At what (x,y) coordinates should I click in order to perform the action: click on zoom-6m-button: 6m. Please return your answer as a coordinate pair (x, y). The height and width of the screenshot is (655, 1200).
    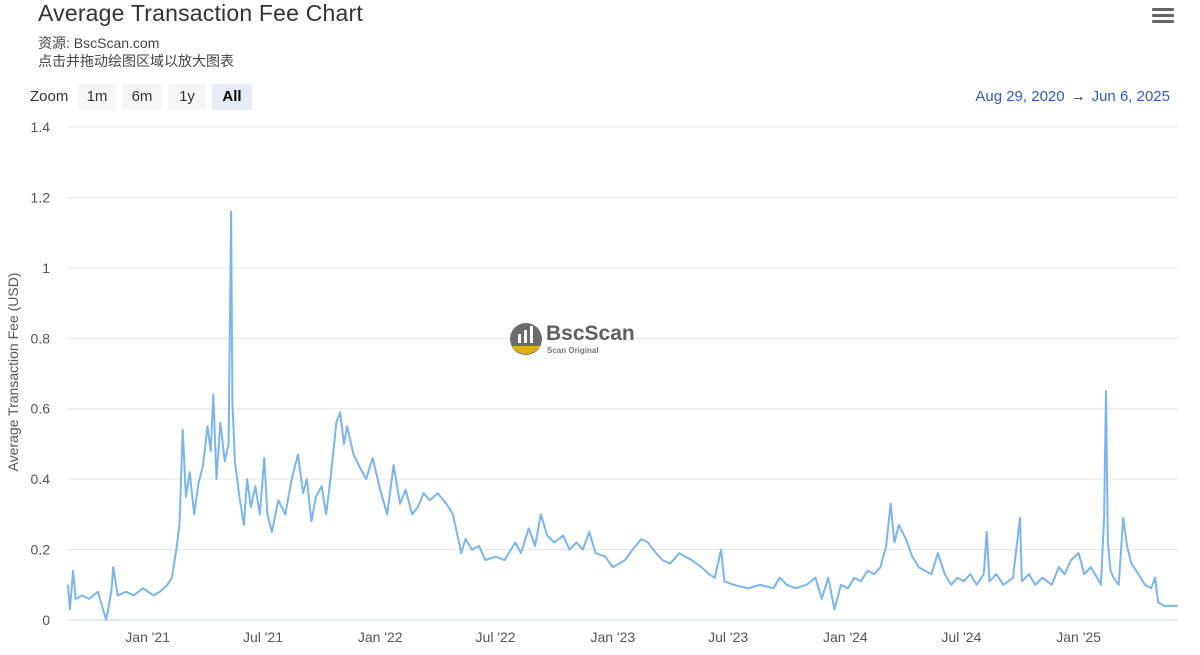
    Looking at the image, I should click on (142, 97).